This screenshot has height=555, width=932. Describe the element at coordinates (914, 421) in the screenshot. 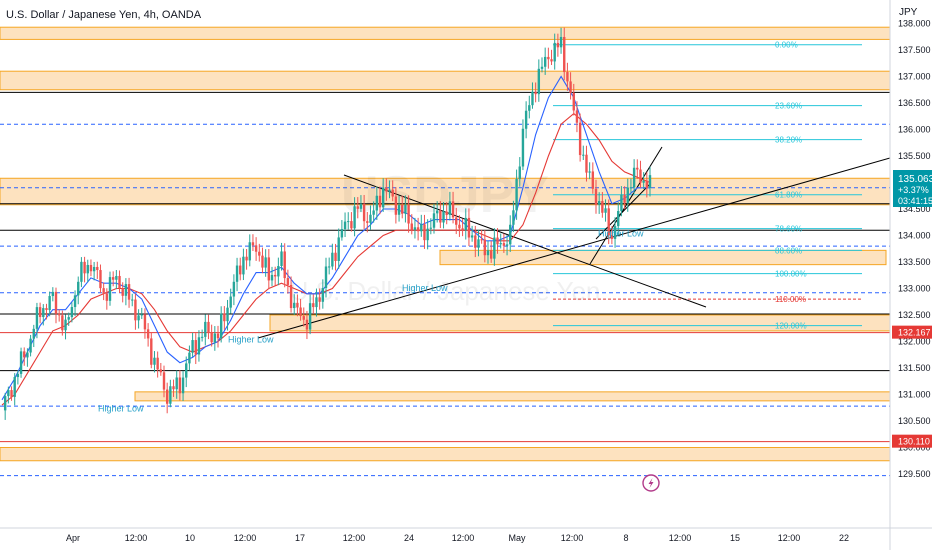

I see `price-tick-label: 130.500` at that location.